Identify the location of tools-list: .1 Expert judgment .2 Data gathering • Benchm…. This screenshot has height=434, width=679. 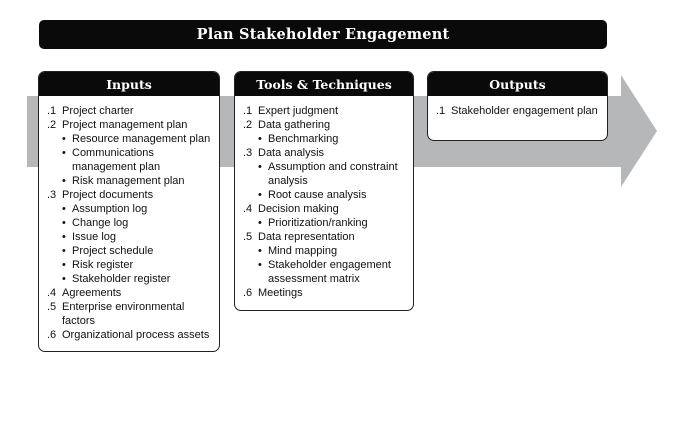
(324, 198).